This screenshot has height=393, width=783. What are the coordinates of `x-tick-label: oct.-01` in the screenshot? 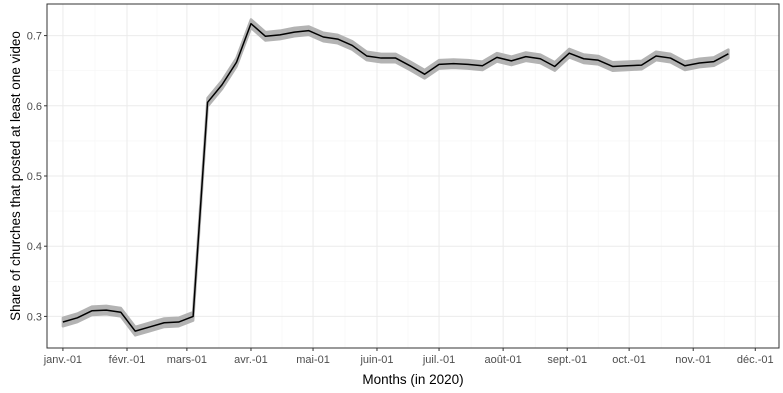 It's located at (629, 360).